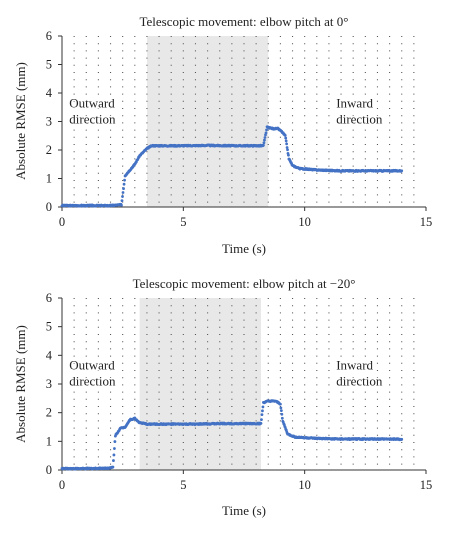 This screenshot has height=537, width=474. I want to click on chart-1-title: Telescopic movement: elbow pitch at 0°, so click(244, 21).